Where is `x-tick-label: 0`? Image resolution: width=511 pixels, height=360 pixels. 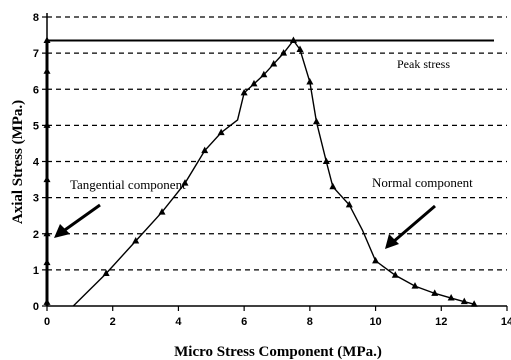
x-tick-label: 0 is located at coordinates (47, 322).